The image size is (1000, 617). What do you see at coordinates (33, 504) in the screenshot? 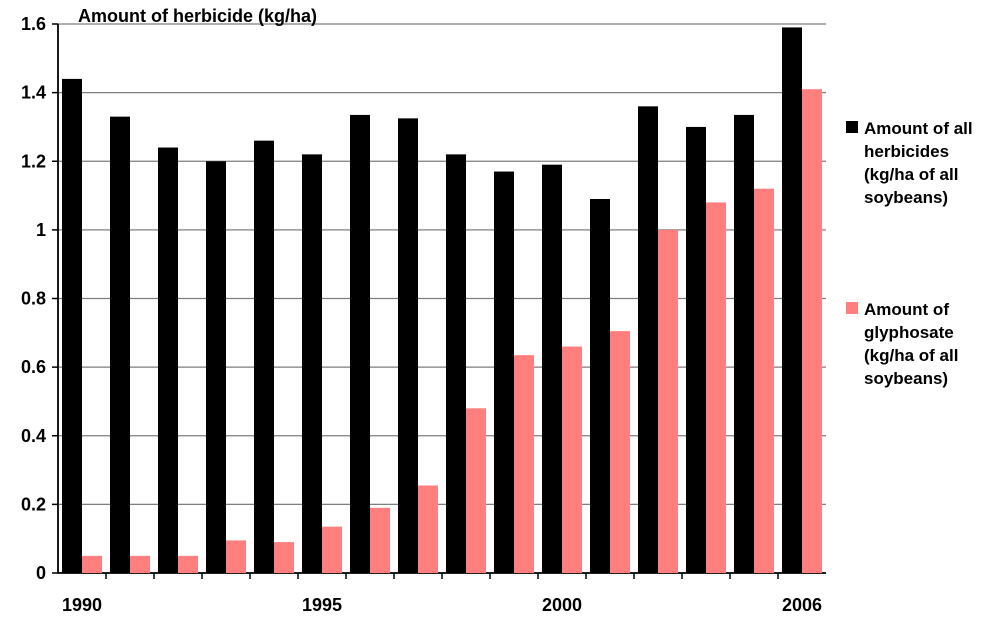
I see `y-tick-label: 0.2` at bounding box center [33, 504].